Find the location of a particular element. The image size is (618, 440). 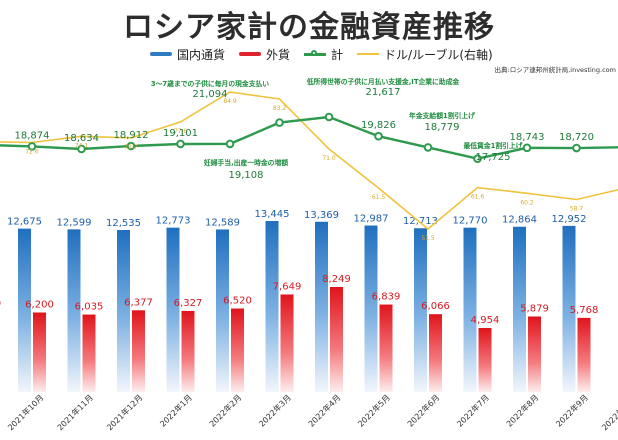

bar-label-foreign: ,260 is located at coordinates (0, 304).